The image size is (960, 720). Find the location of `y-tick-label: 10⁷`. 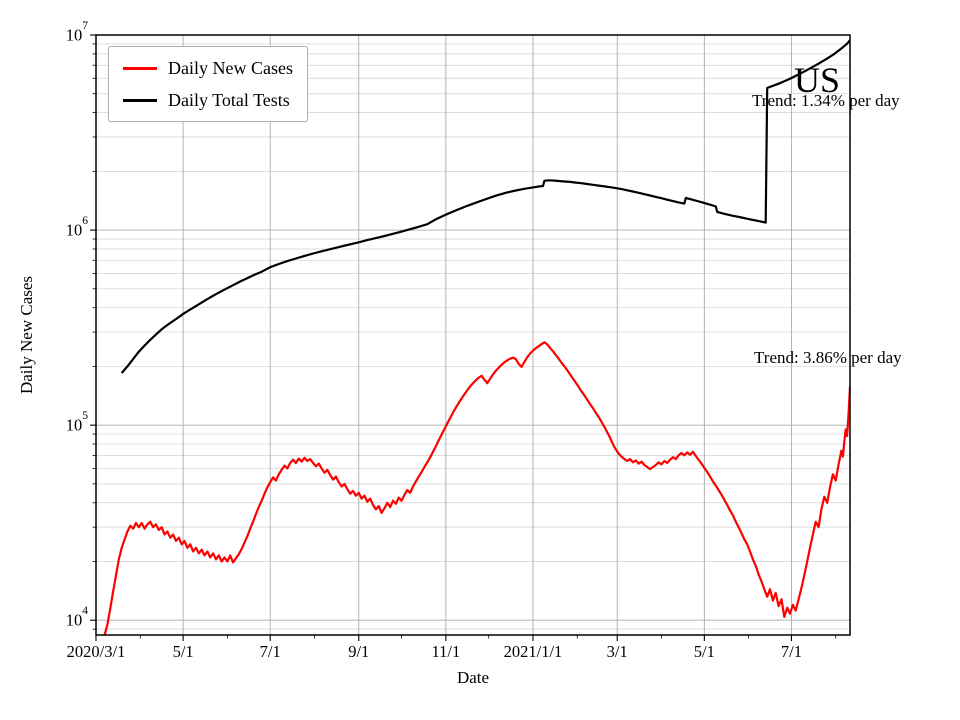

y-tick-label: 10⁷ is located at coordinates (76, 32).